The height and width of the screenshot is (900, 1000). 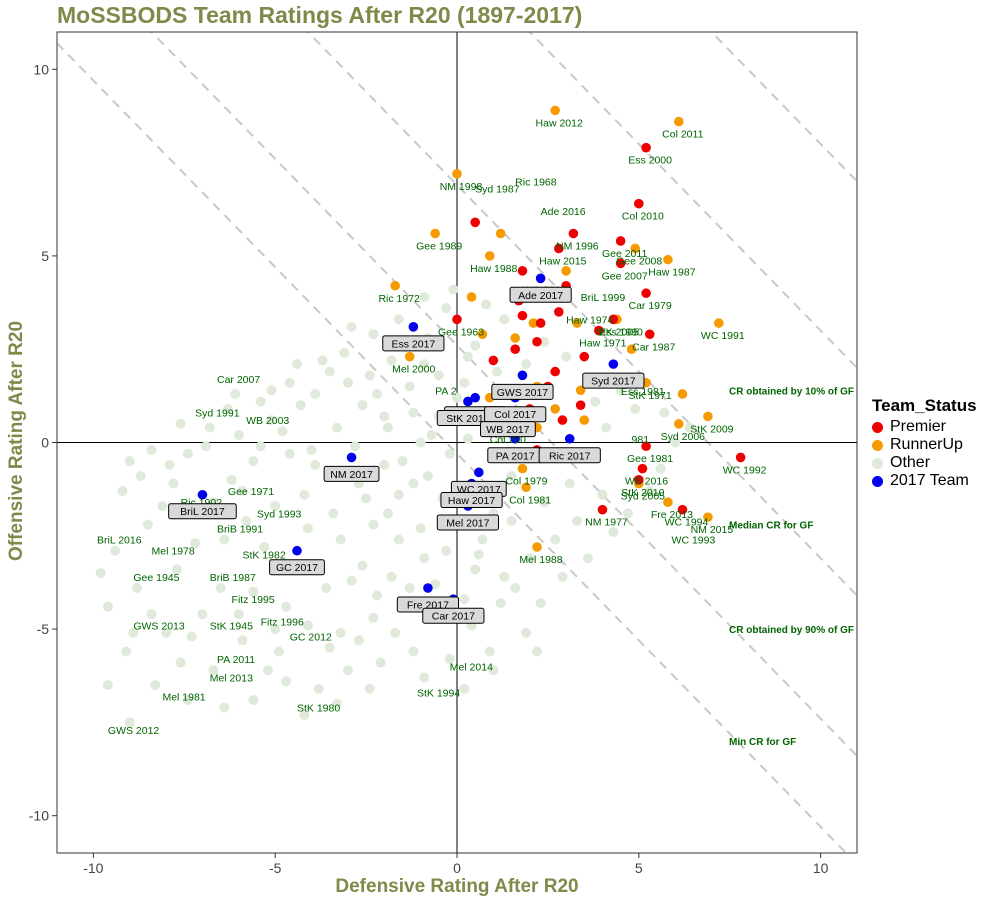 I want to click on team-annotation: Mel 2013, so click(x=231, y=679).